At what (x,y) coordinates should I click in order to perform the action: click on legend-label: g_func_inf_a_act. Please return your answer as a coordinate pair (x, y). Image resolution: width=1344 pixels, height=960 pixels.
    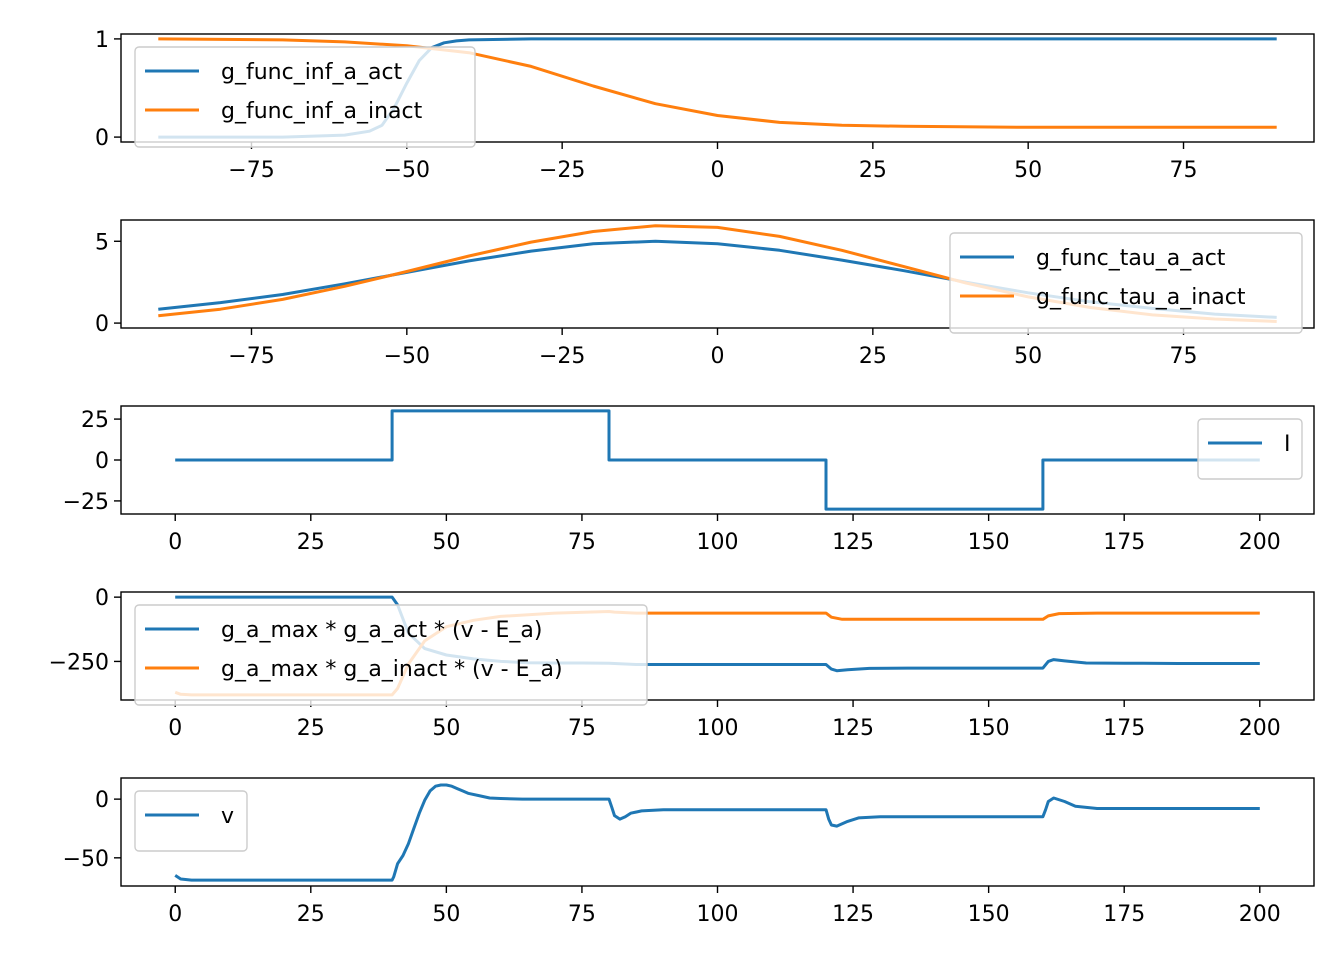
    Looking at the image, I should click on (312, 72).